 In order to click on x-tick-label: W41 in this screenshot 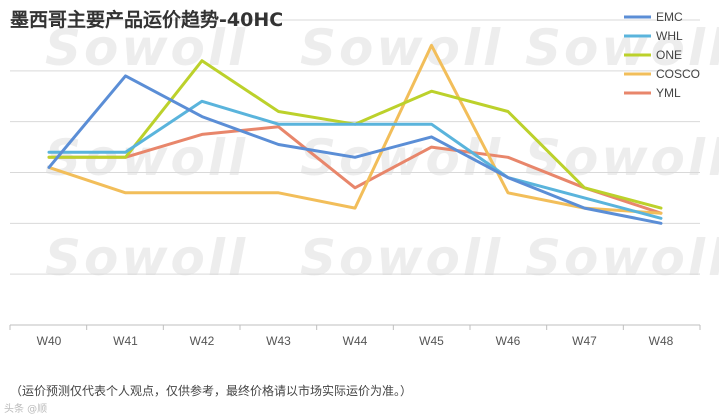, I will do `click(125, 341)`.